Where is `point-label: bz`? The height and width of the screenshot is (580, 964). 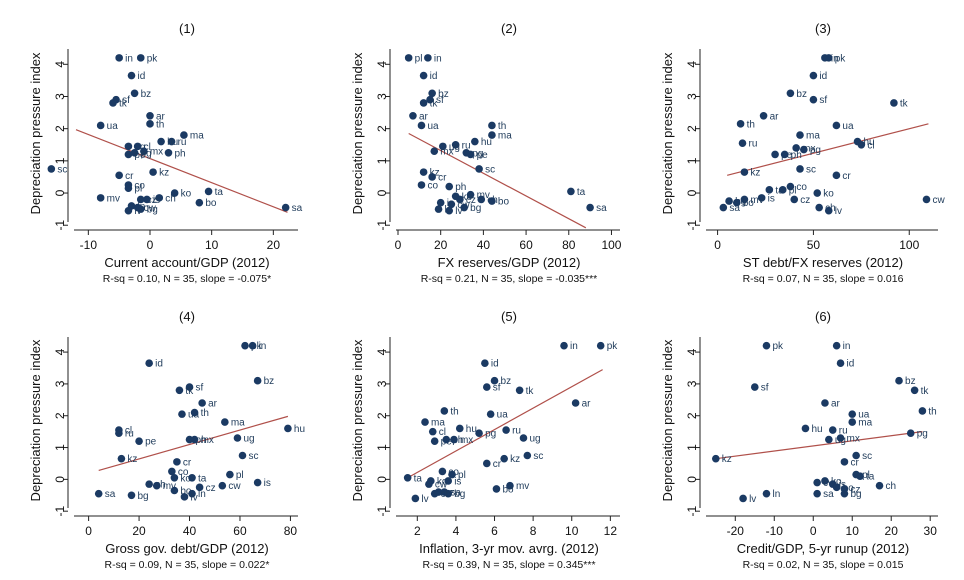
point-label: bz is located at coordinates (506, 381).